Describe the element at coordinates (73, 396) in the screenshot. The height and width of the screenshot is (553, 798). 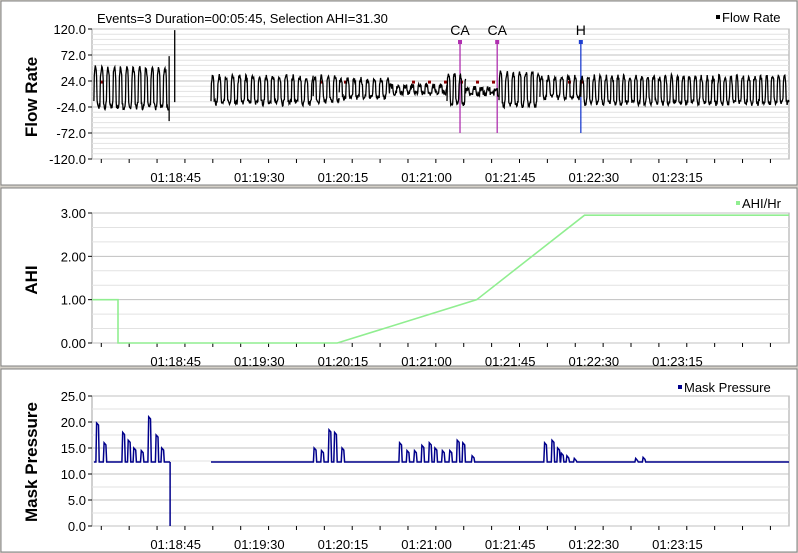
I see `y-tick-label: 25.0` at that location.